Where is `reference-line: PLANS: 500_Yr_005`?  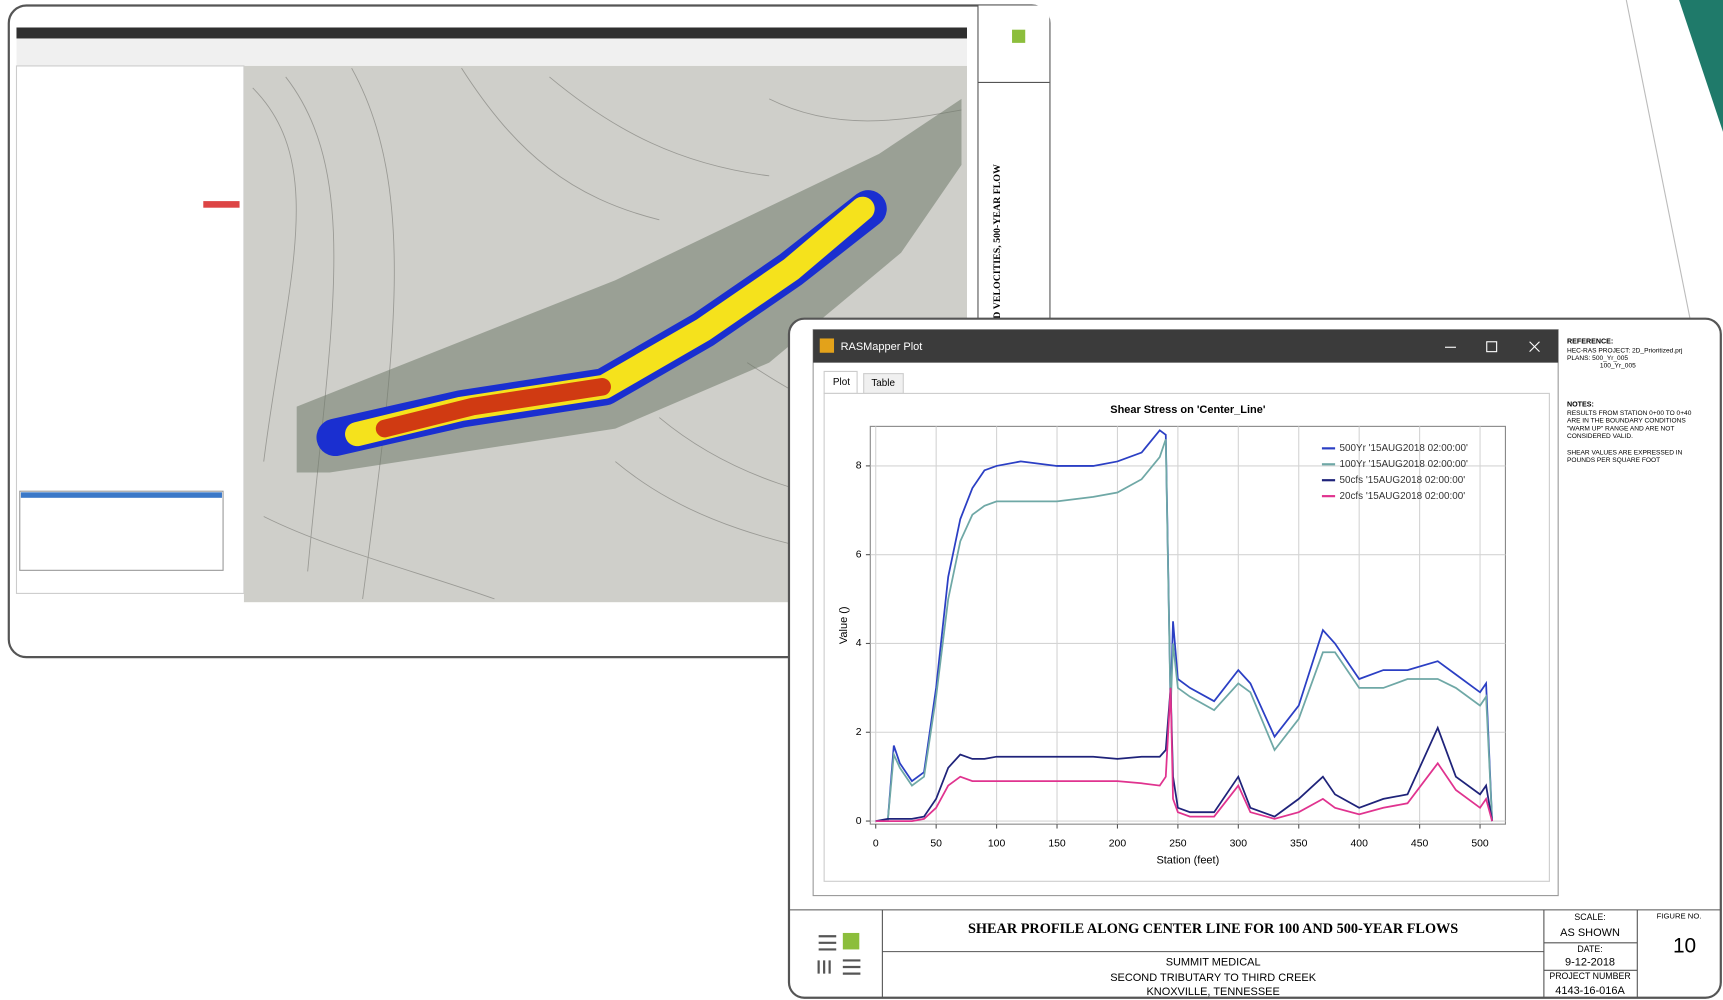 reference-line: PLANS: 500_Yr_005 is located at coordinates (1597, 358).